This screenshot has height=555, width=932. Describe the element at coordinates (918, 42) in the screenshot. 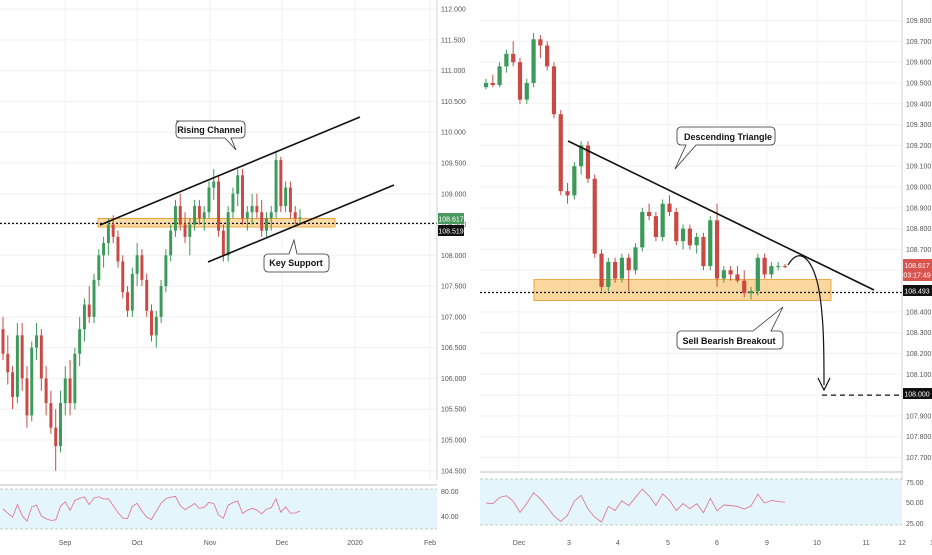

I see `y-tick-label: 109.700` at that location.